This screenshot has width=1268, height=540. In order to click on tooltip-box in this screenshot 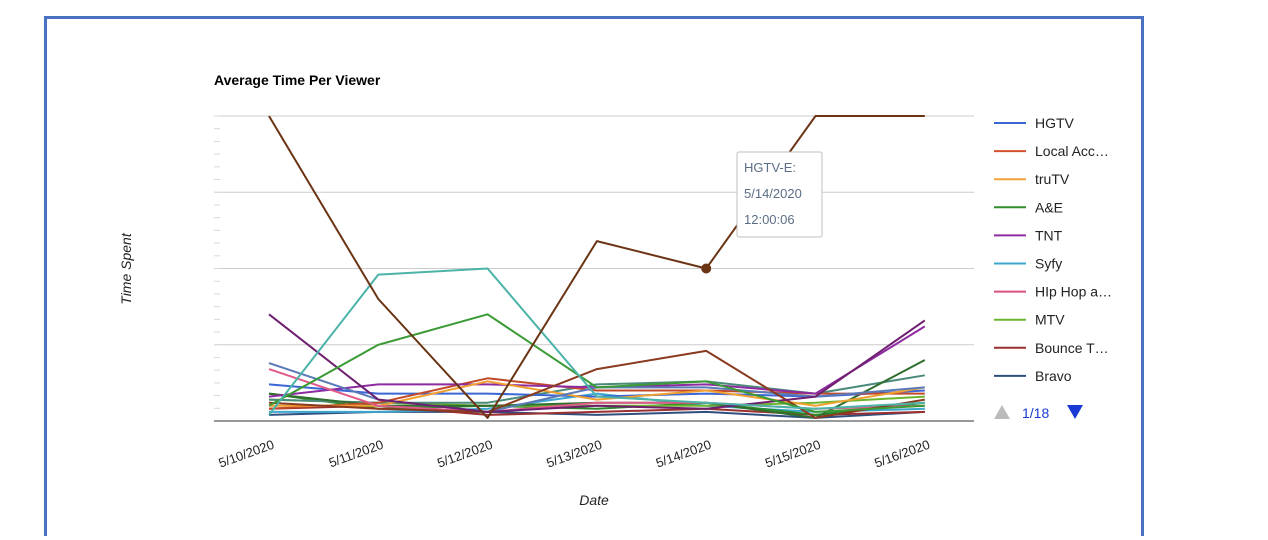, I will do `click(779, 194)`.